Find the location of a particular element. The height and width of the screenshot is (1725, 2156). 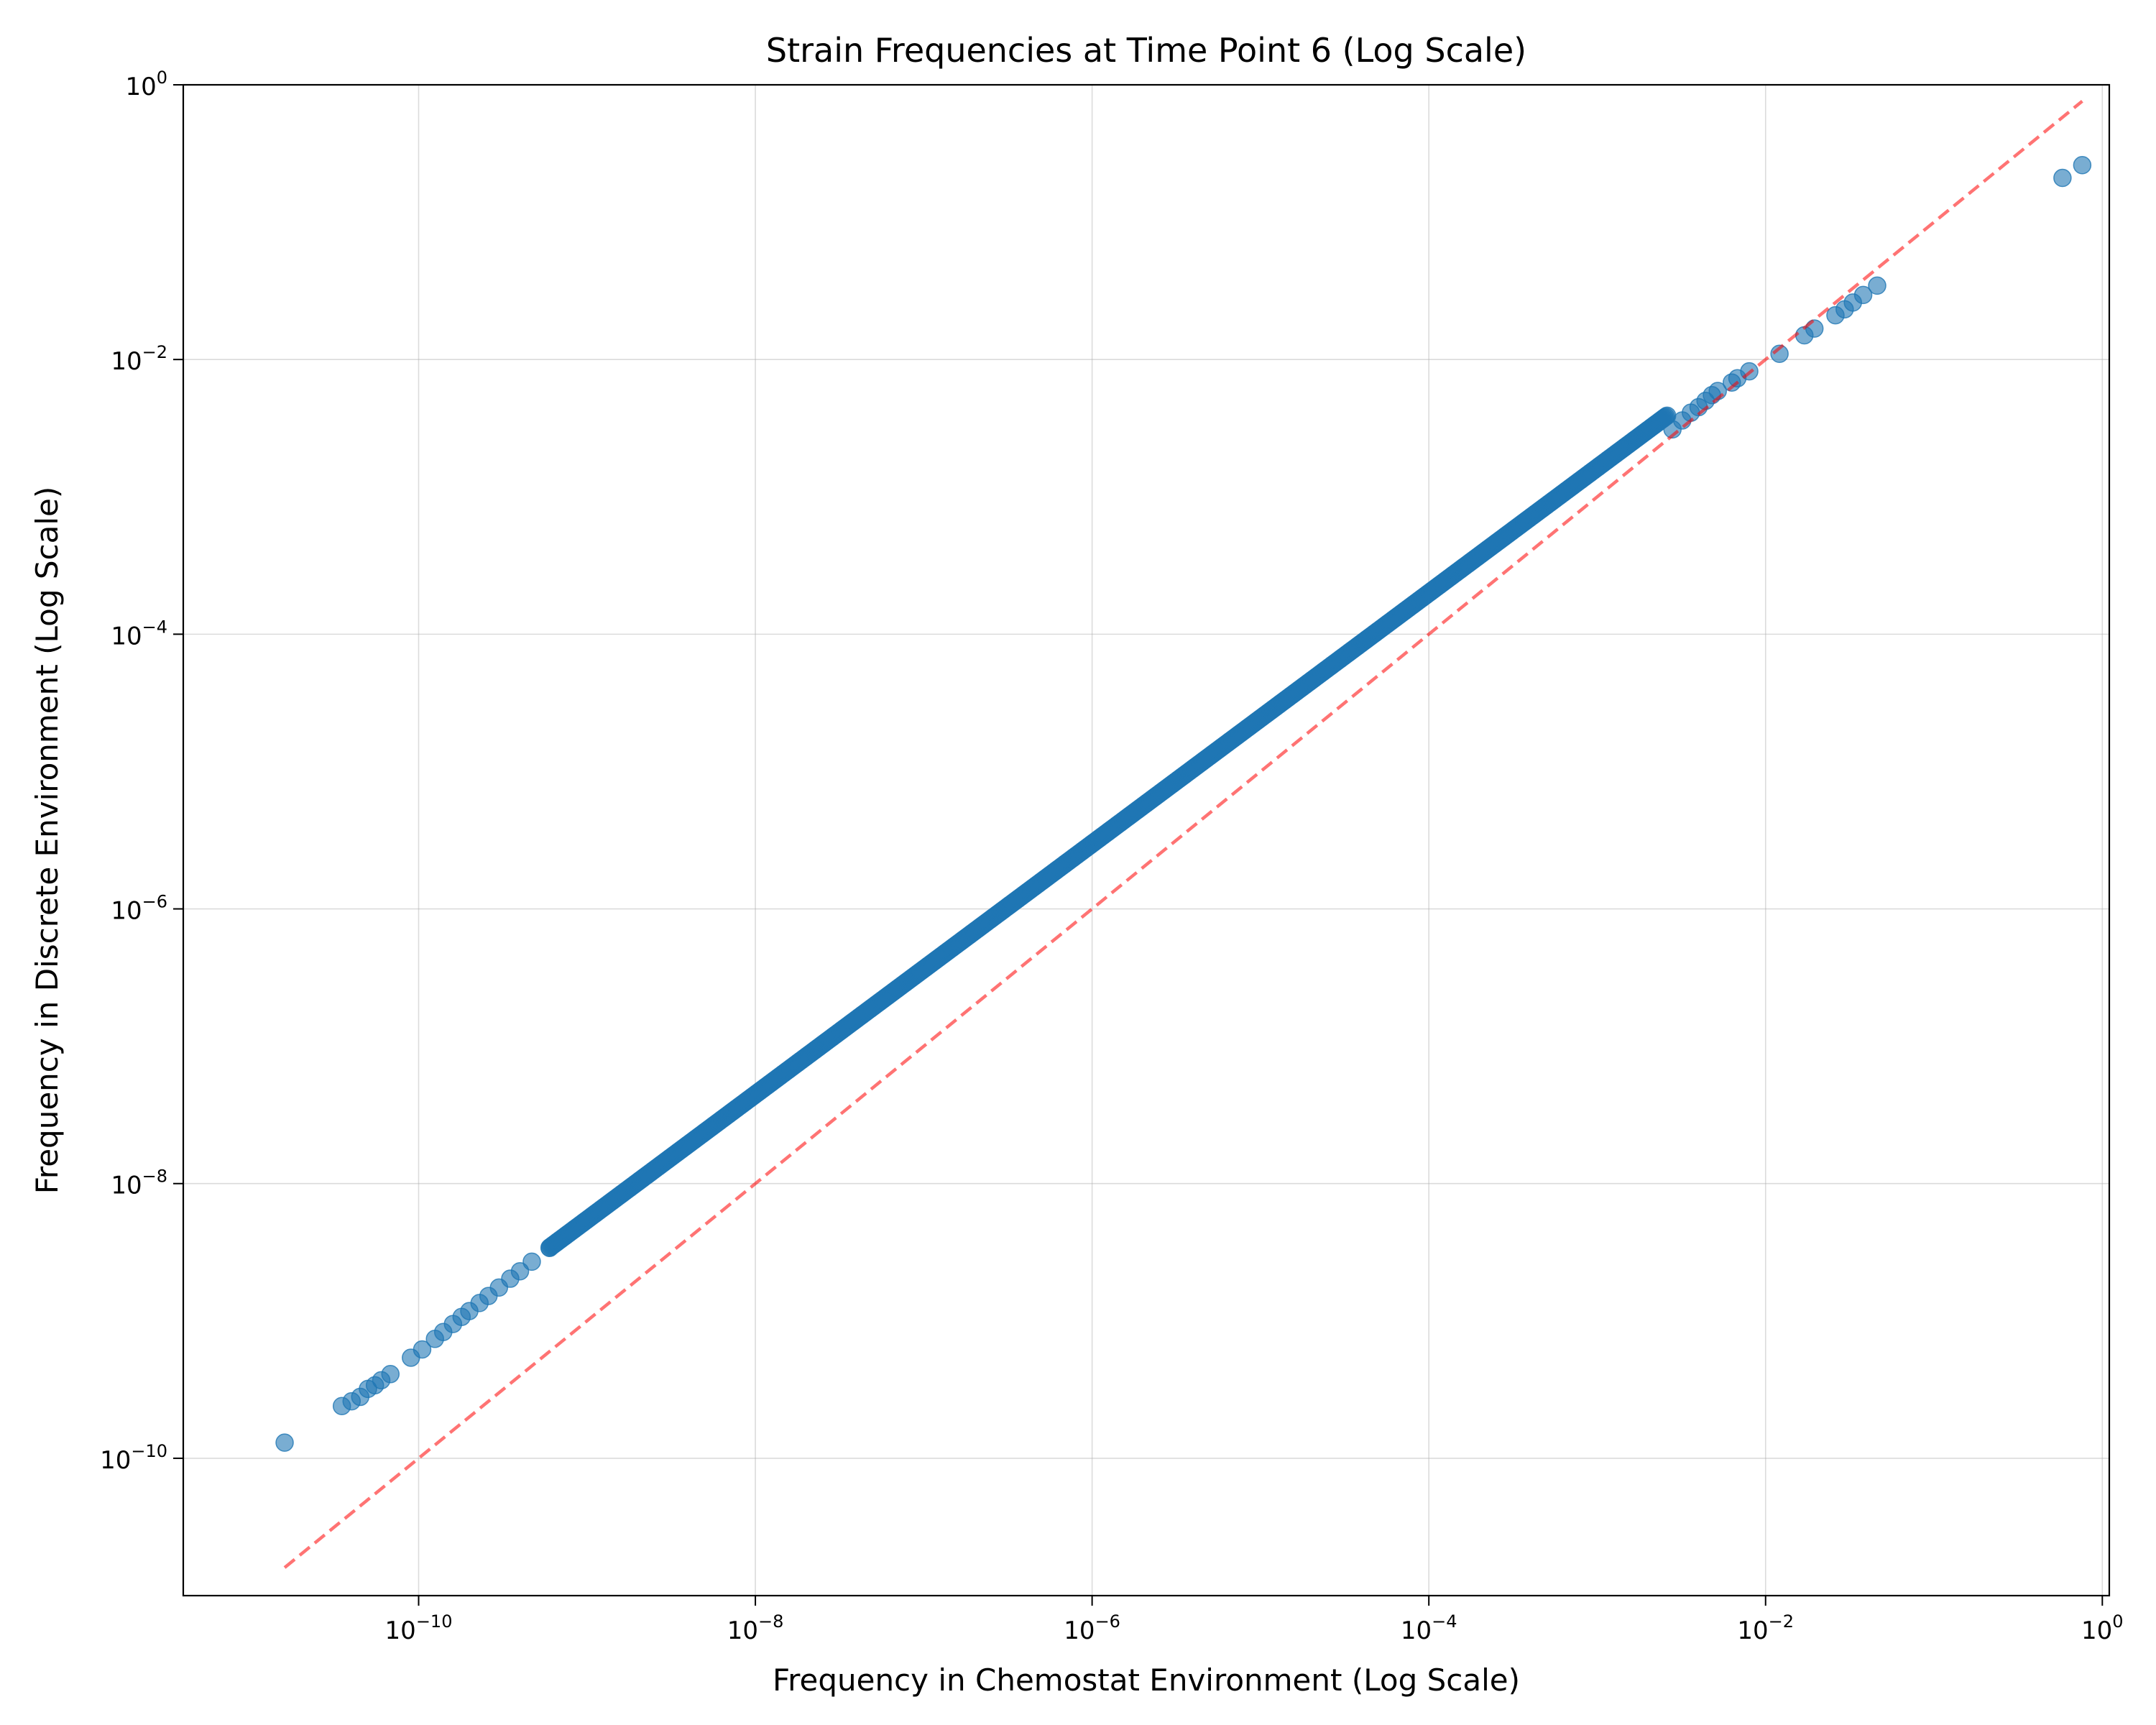

x-tick-label: 10⁰ is located at coordinates (2102, 1628).